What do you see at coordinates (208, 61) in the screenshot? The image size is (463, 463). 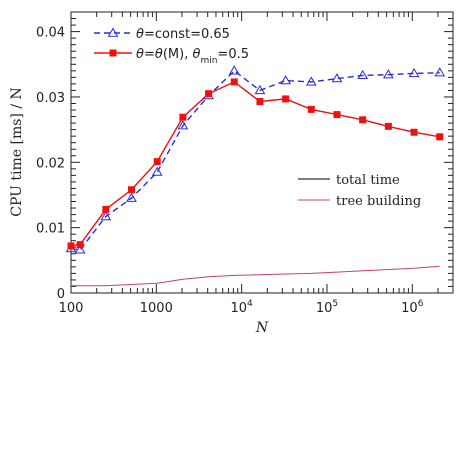 I see `legend-text-part: min` at bounding box center [208, 61].